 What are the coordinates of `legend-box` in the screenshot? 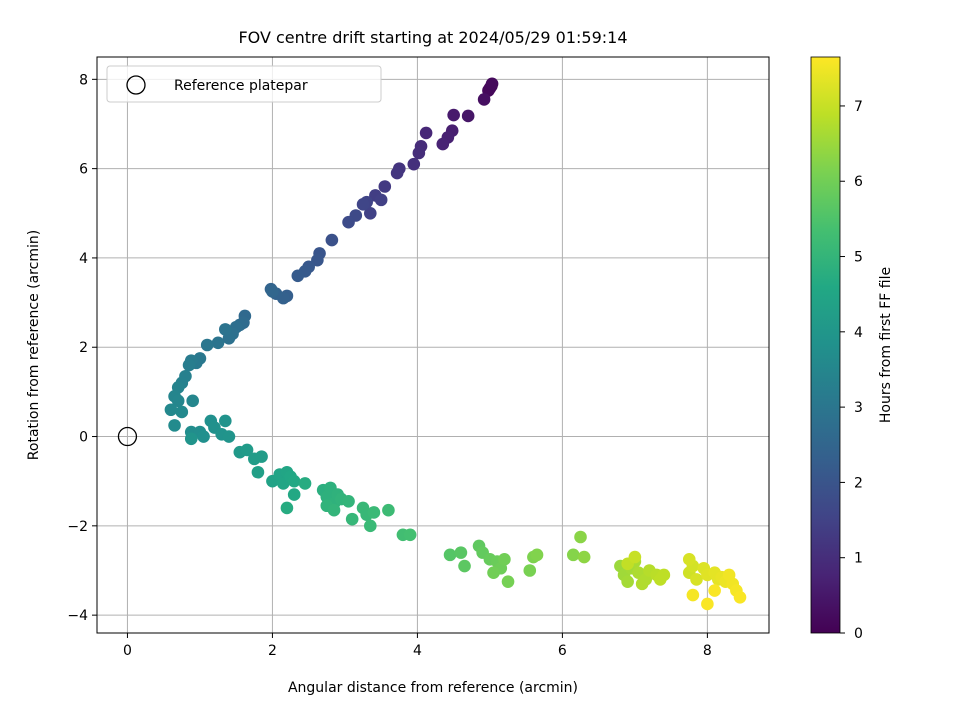 It's located at (244, 84).